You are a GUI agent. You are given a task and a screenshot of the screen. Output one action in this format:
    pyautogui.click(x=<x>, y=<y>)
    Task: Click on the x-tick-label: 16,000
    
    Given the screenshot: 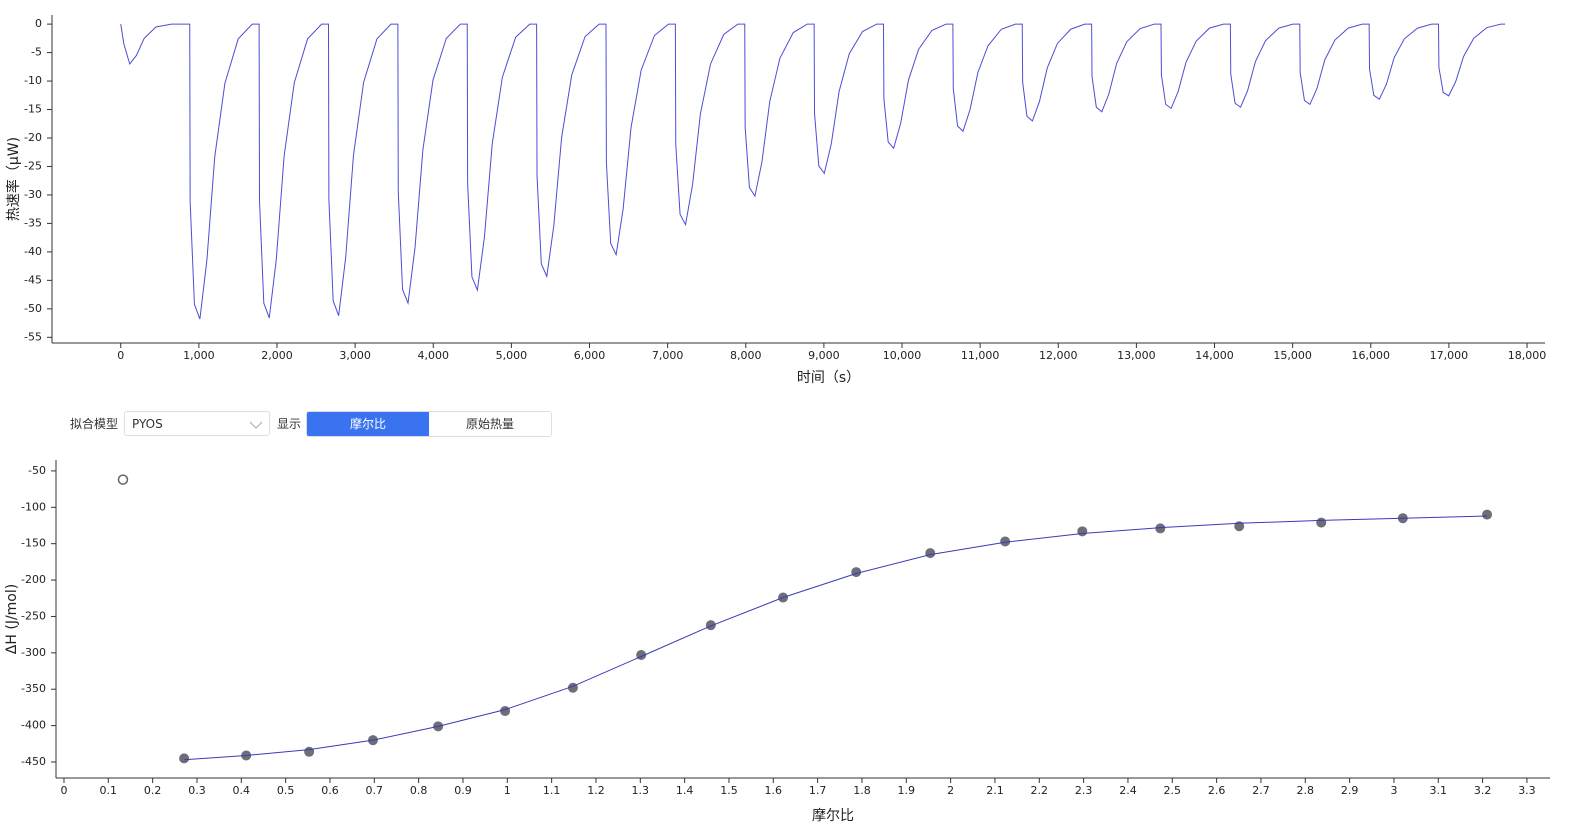 What is the action you would take?
    pyautogui.click(x=1371, y=355)
    